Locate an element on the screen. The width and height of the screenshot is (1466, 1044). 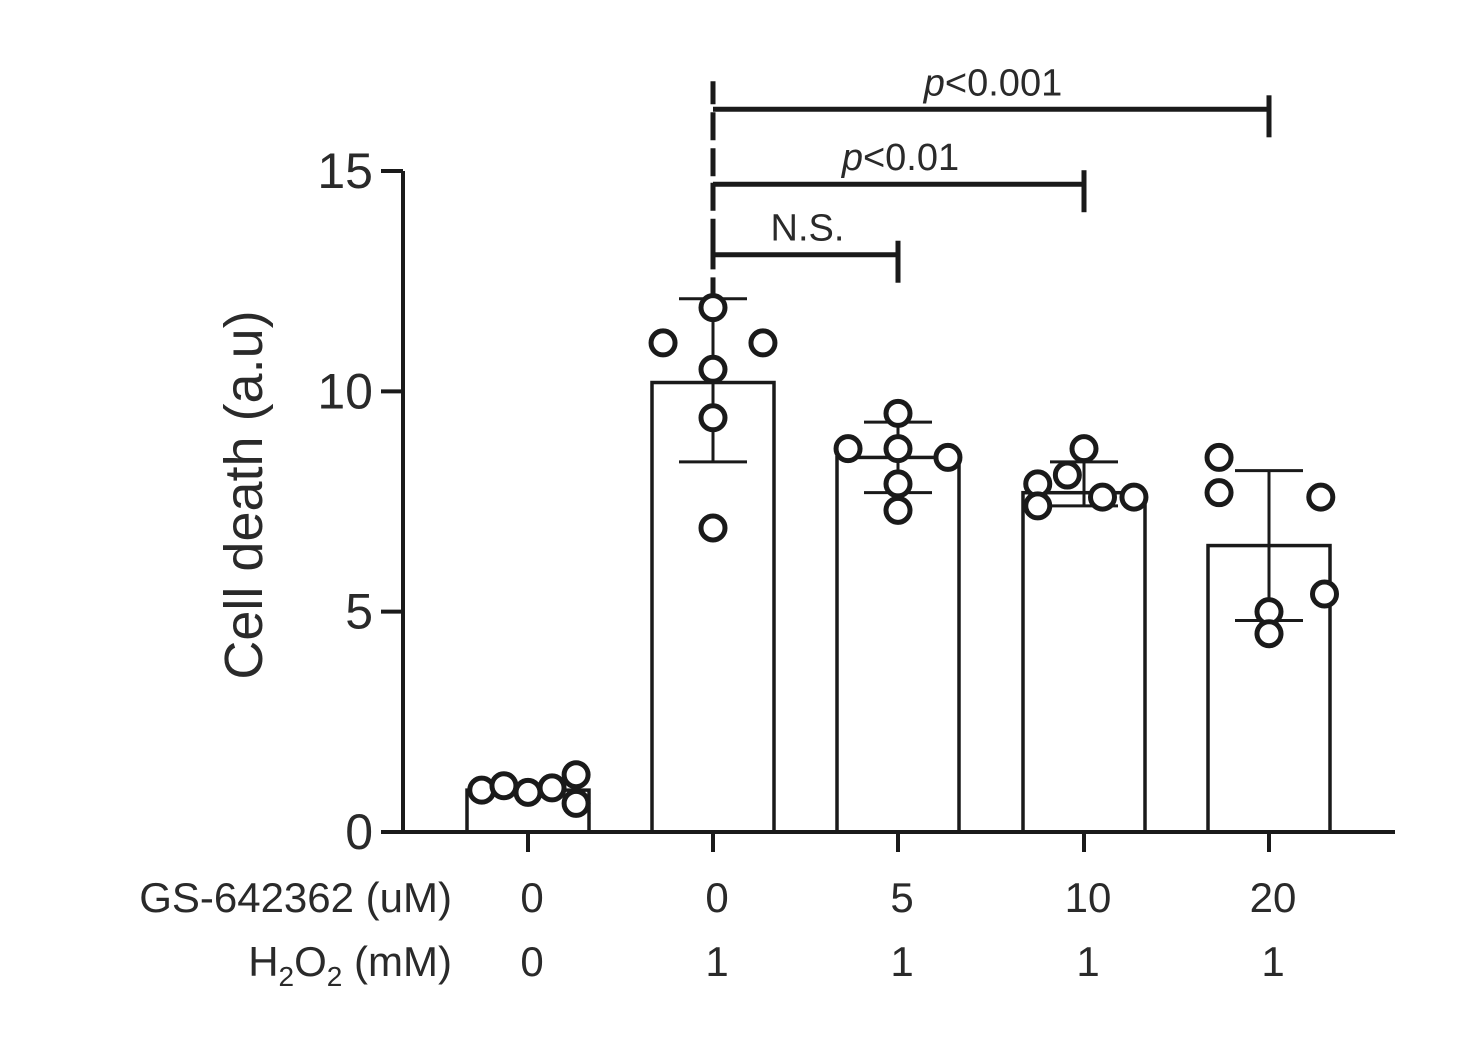
h2o2-o: O is located at coordinates (310, 961).